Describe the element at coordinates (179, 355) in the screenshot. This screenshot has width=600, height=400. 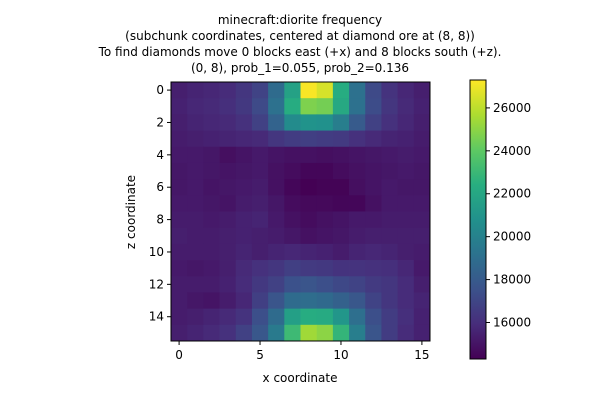
I see `x-tick-label: 0` at that location.